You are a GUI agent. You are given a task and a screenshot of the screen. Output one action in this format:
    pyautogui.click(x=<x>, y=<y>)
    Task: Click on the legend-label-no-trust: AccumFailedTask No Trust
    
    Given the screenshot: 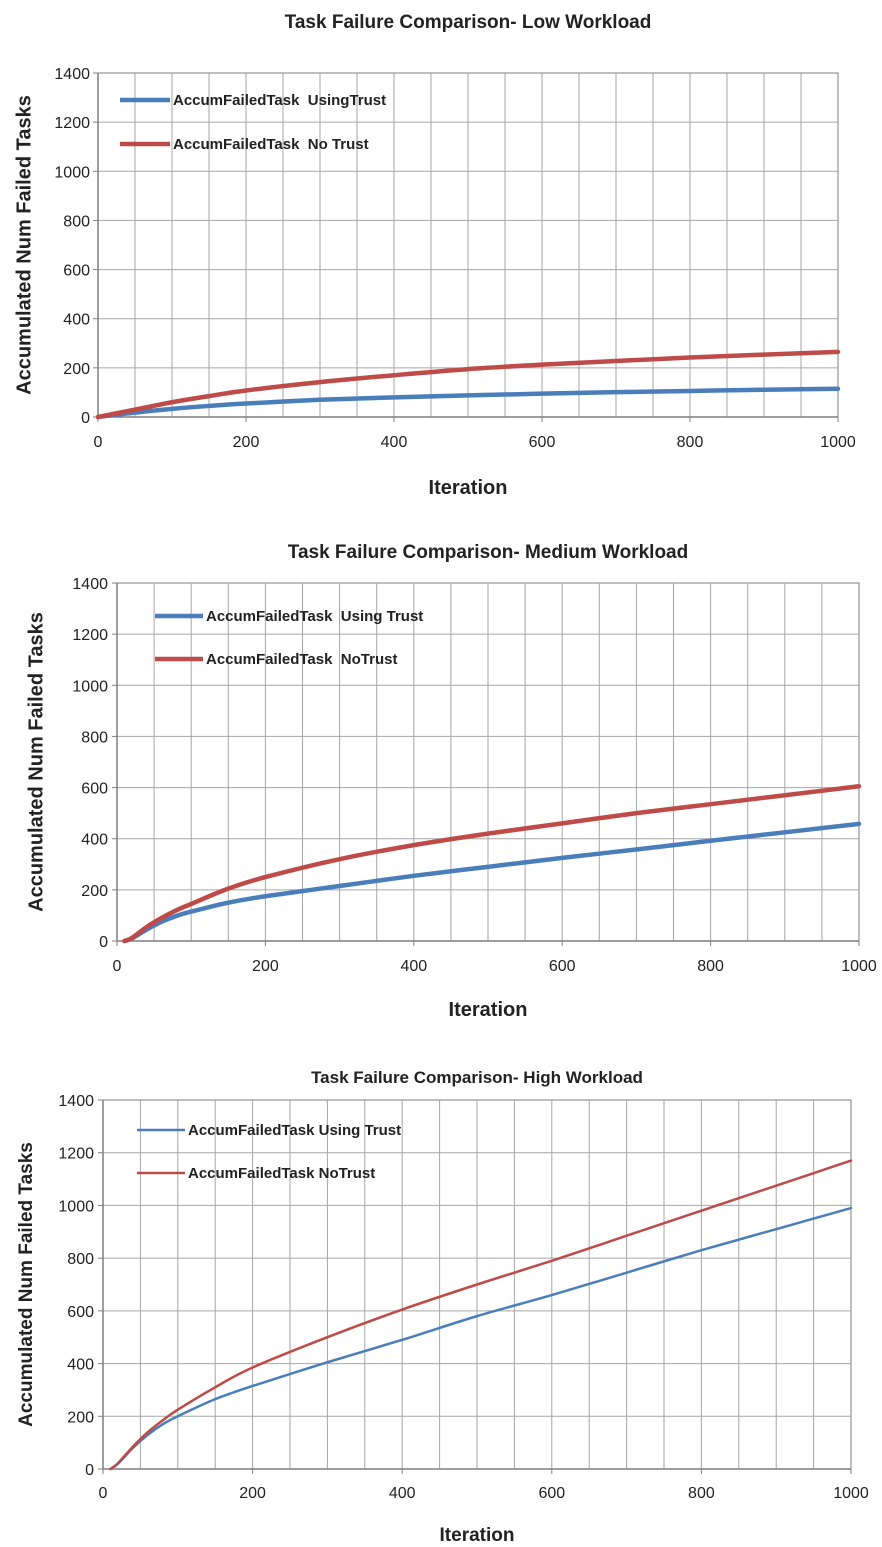 What is the action you would take?
    pyautogui.click(x=271, y=144)
    